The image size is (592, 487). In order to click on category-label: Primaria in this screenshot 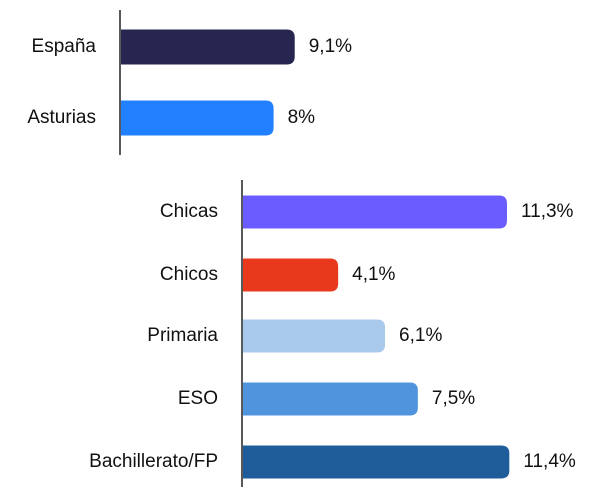, I will do `click(182, 335)`.